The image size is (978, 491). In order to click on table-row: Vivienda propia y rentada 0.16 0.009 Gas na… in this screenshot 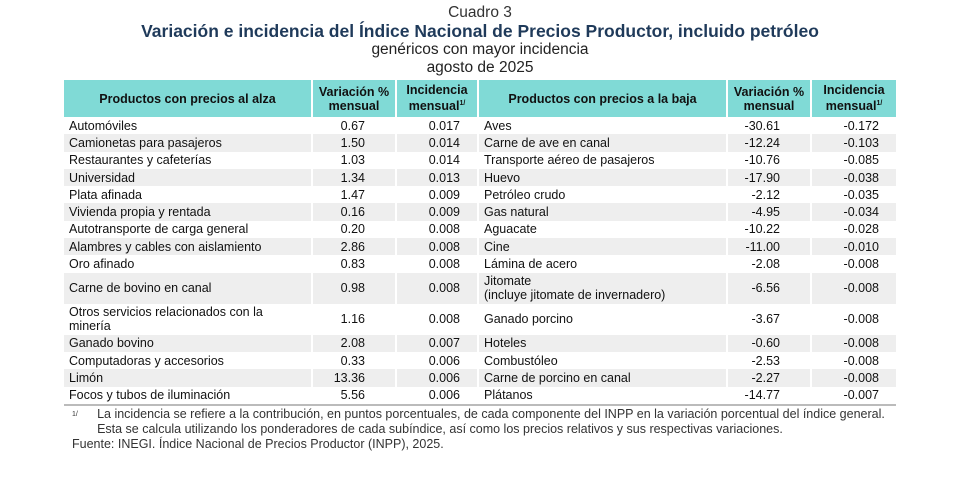, I will do `click(480, 212)`.